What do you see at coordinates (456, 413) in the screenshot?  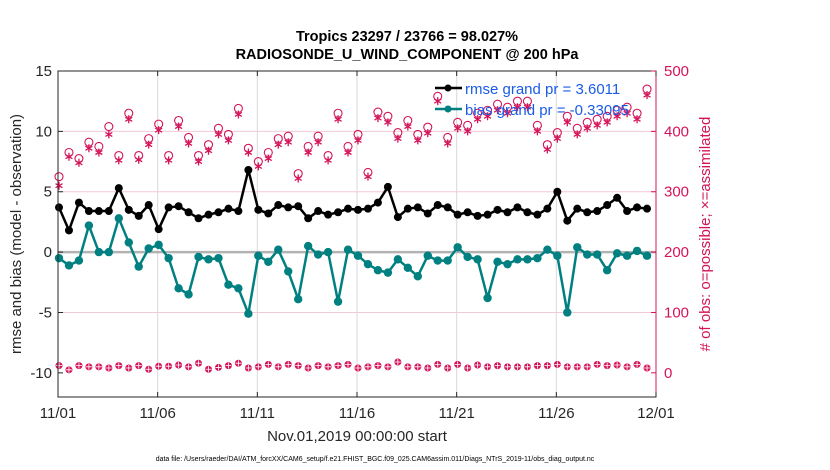 I see `x-tick-label: 11/21` at bounding box center [456, 413].